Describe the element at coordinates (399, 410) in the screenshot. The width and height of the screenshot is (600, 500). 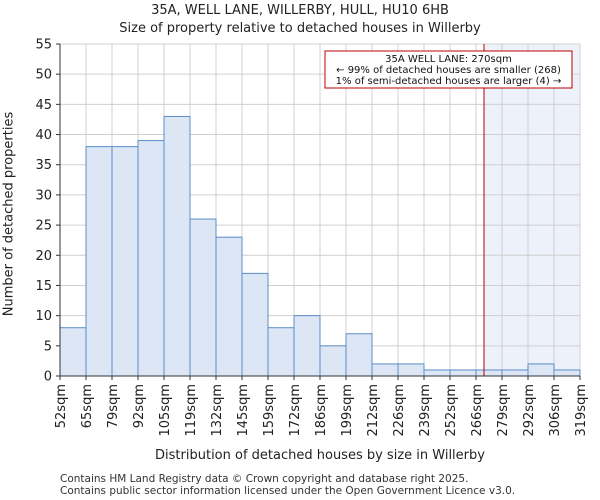
I see `x-tick-label: 226sqm` at that location.